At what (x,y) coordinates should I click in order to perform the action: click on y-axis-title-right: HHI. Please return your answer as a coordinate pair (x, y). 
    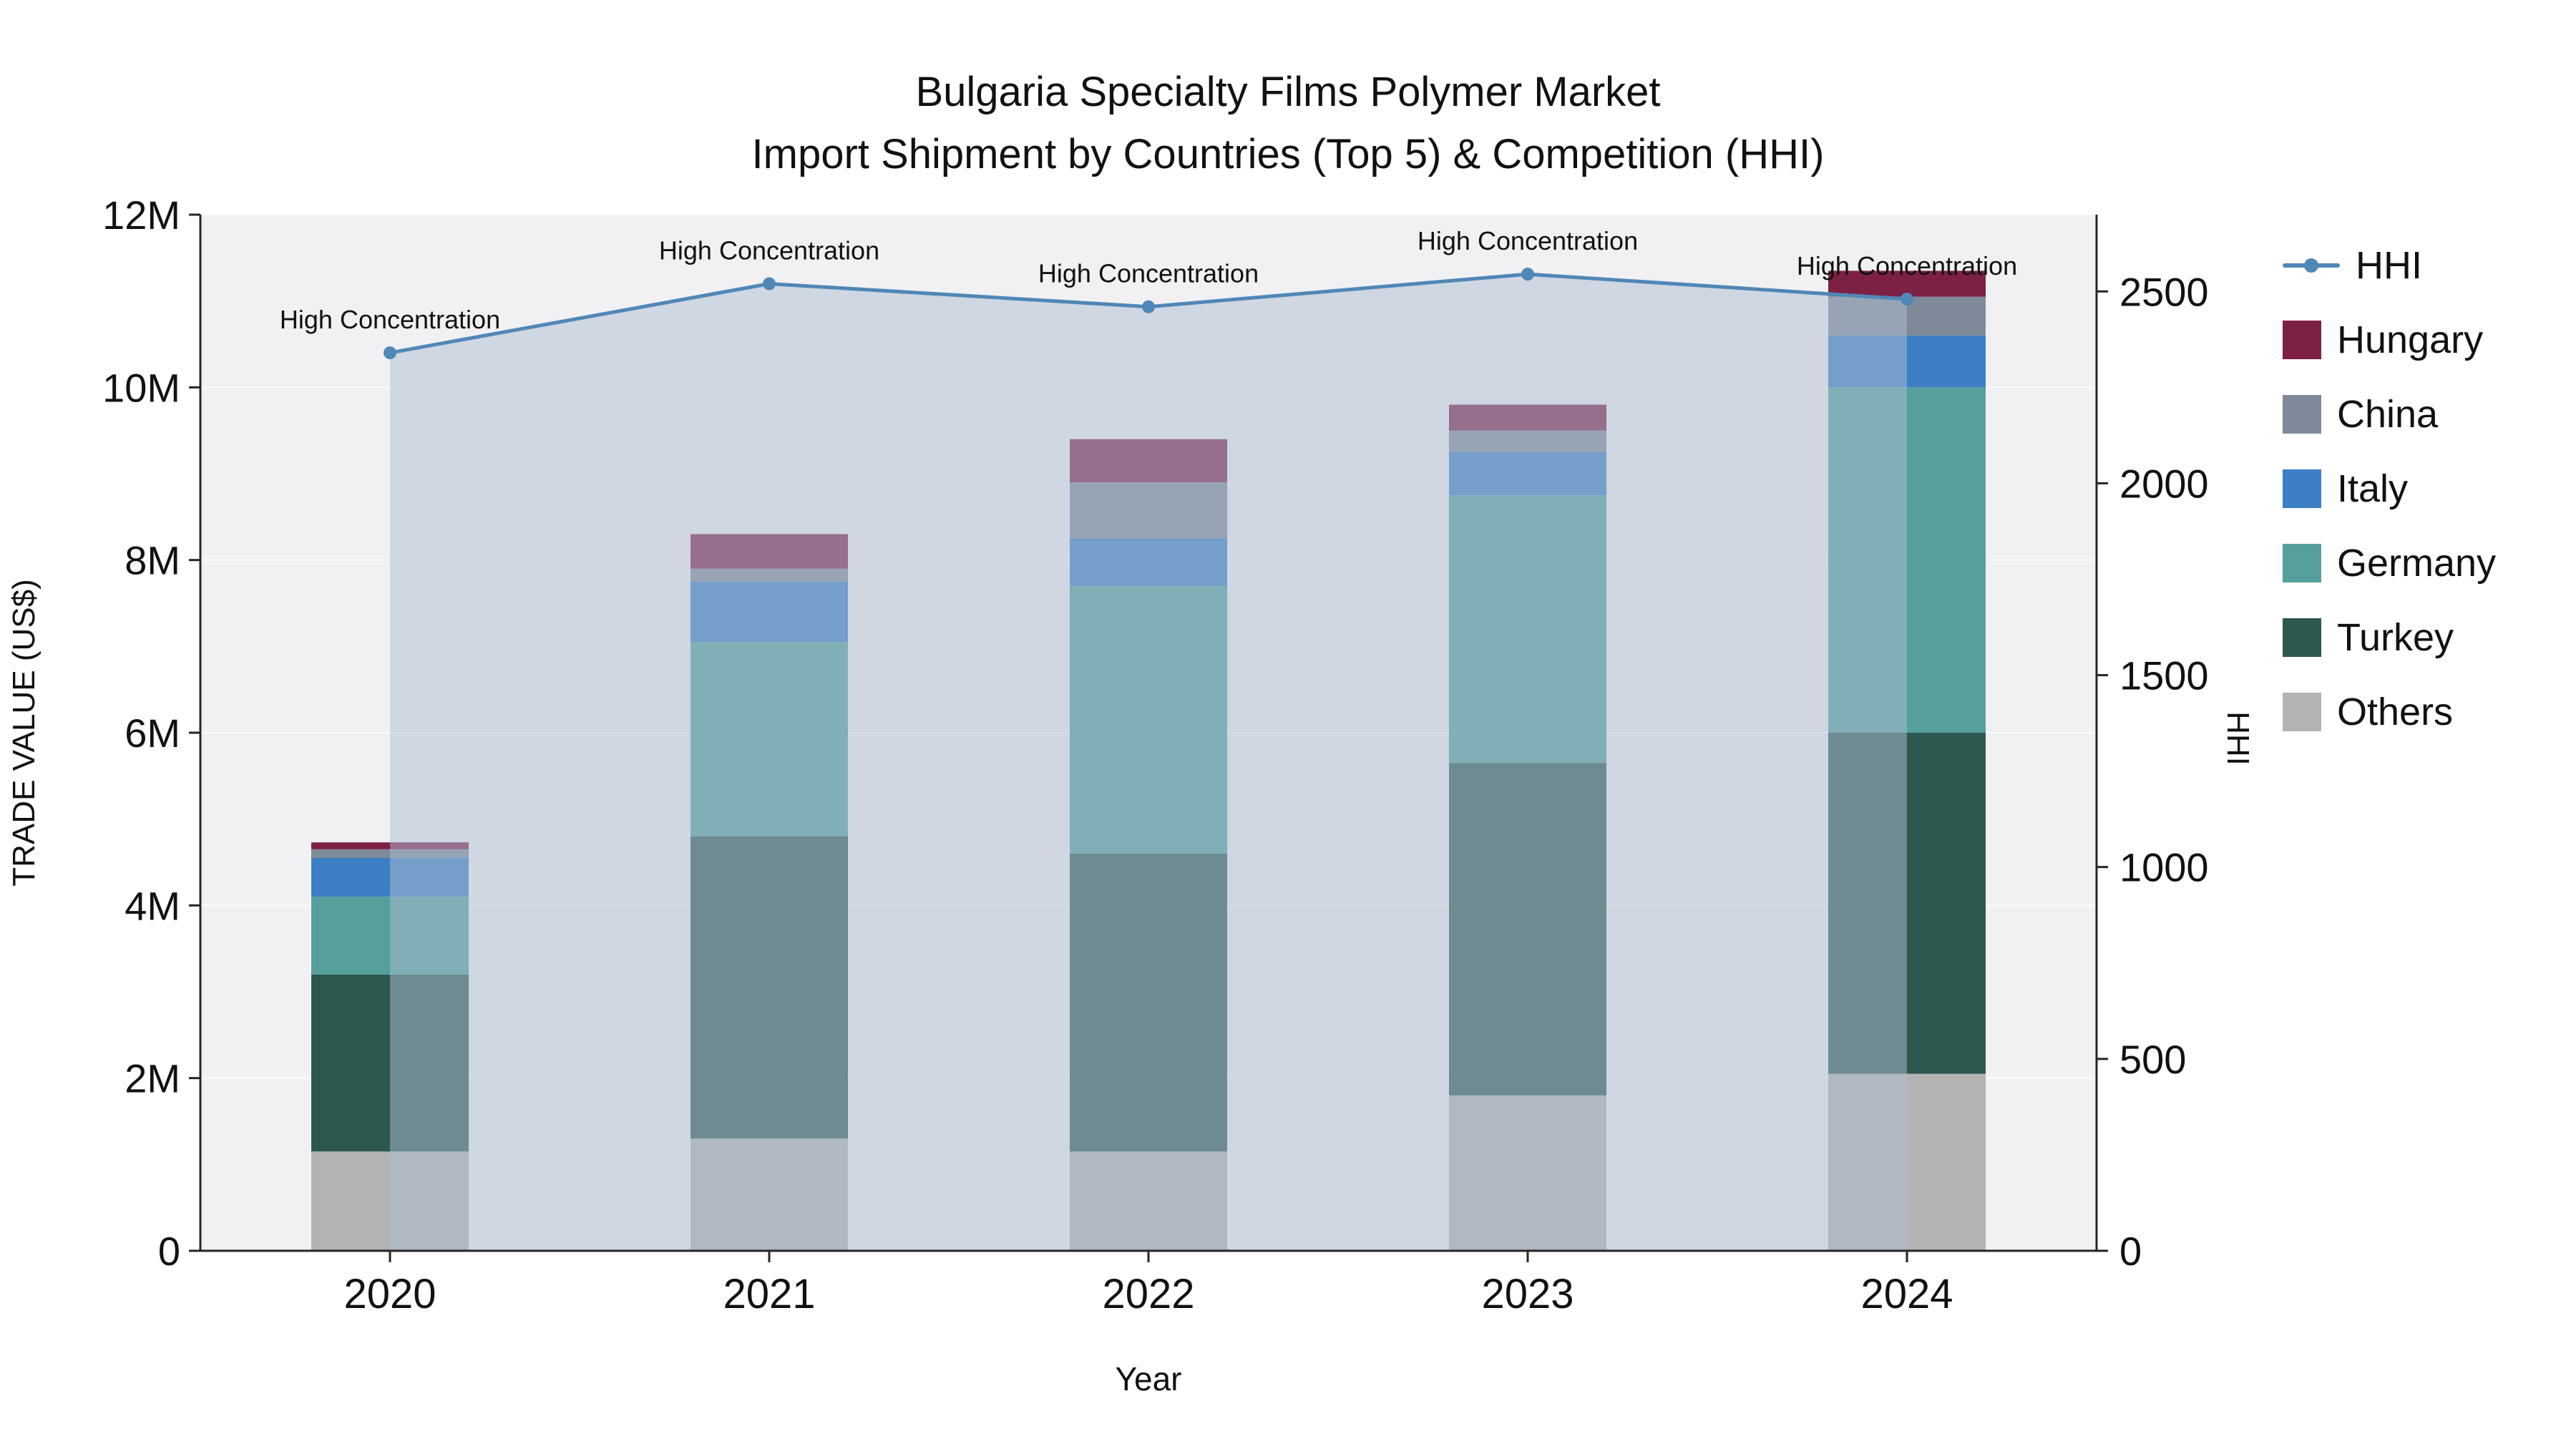
    Looking at the image, I should click on (2237, 738).